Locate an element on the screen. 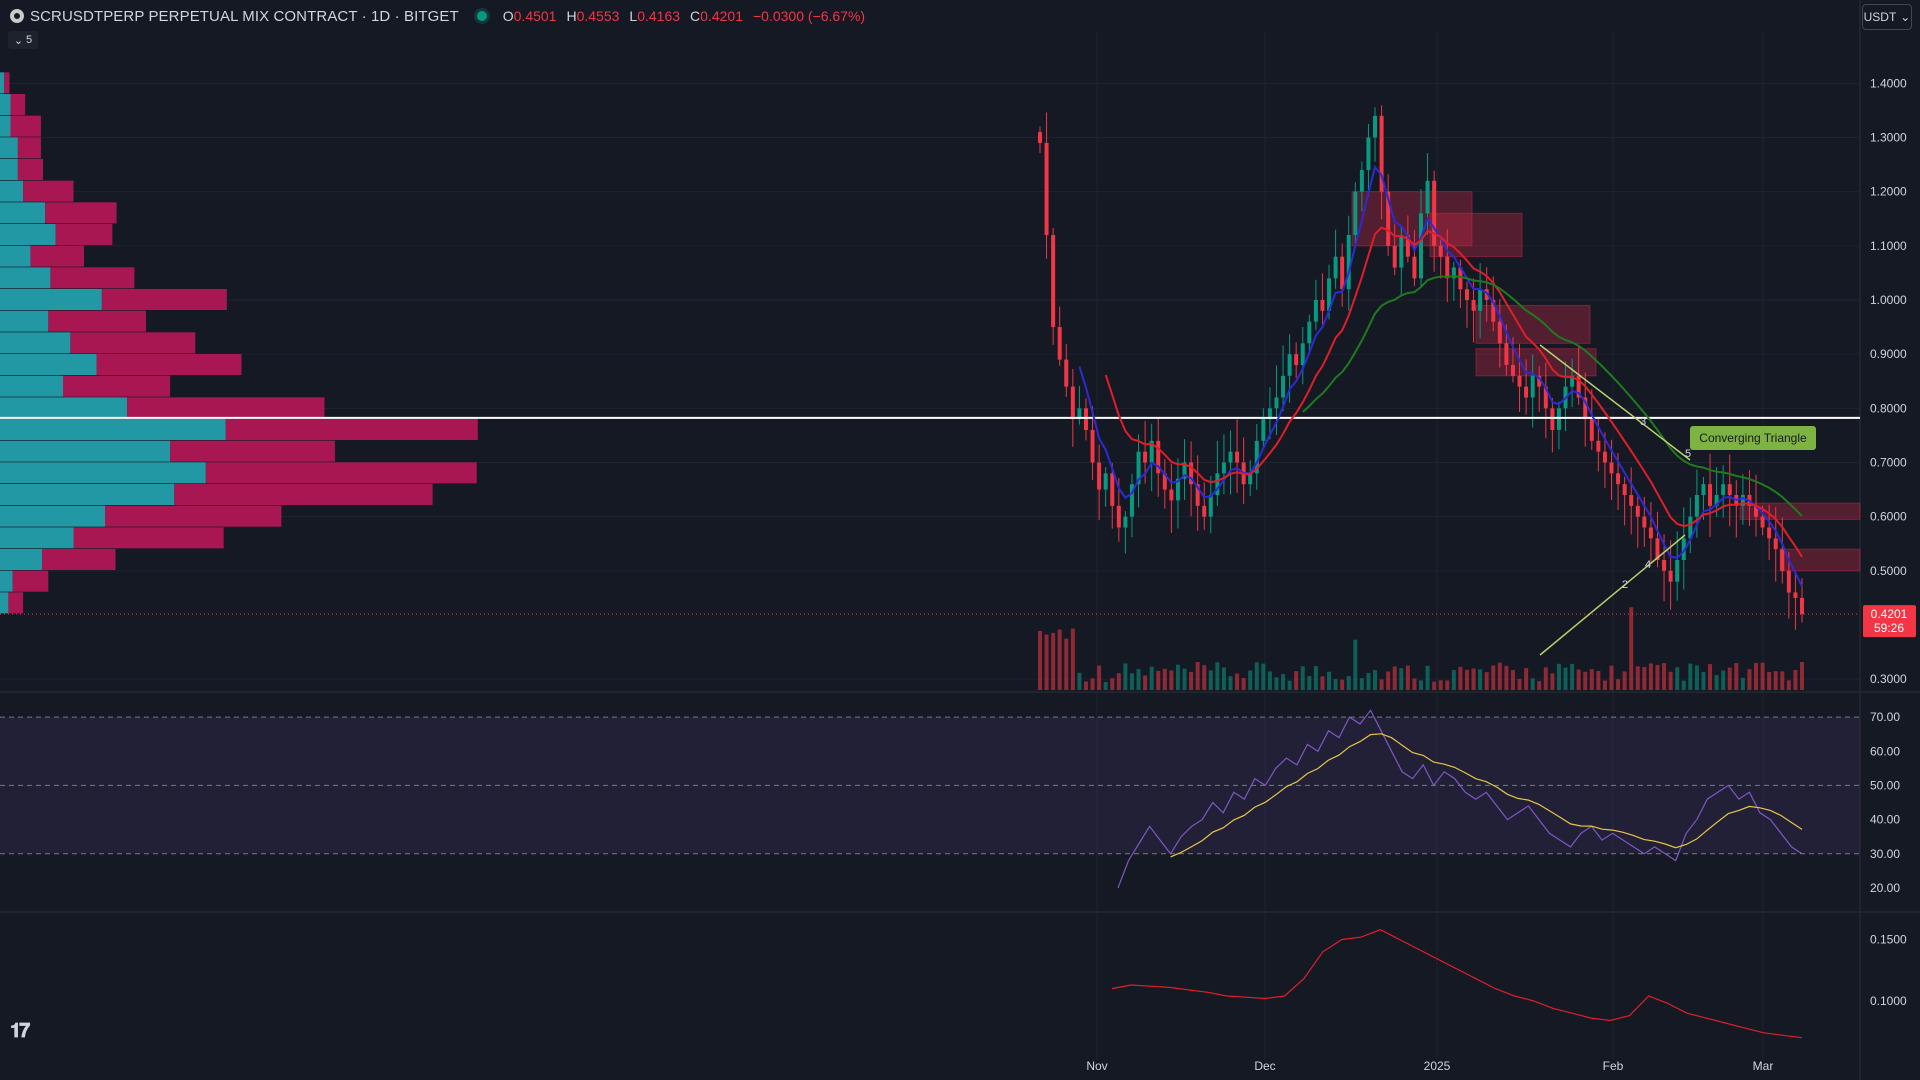  price-tick-label: 0.8000 is located at coordinates (1888, 408).